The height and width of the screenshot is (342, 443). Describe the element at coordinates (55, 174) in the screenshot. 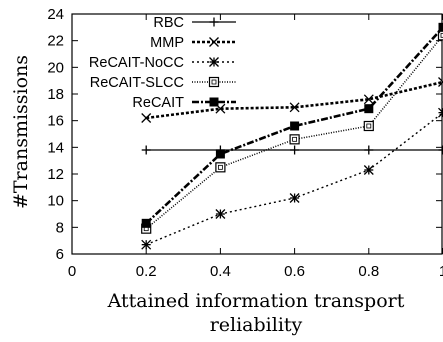

I see `y-tick-label: 12` at that location.